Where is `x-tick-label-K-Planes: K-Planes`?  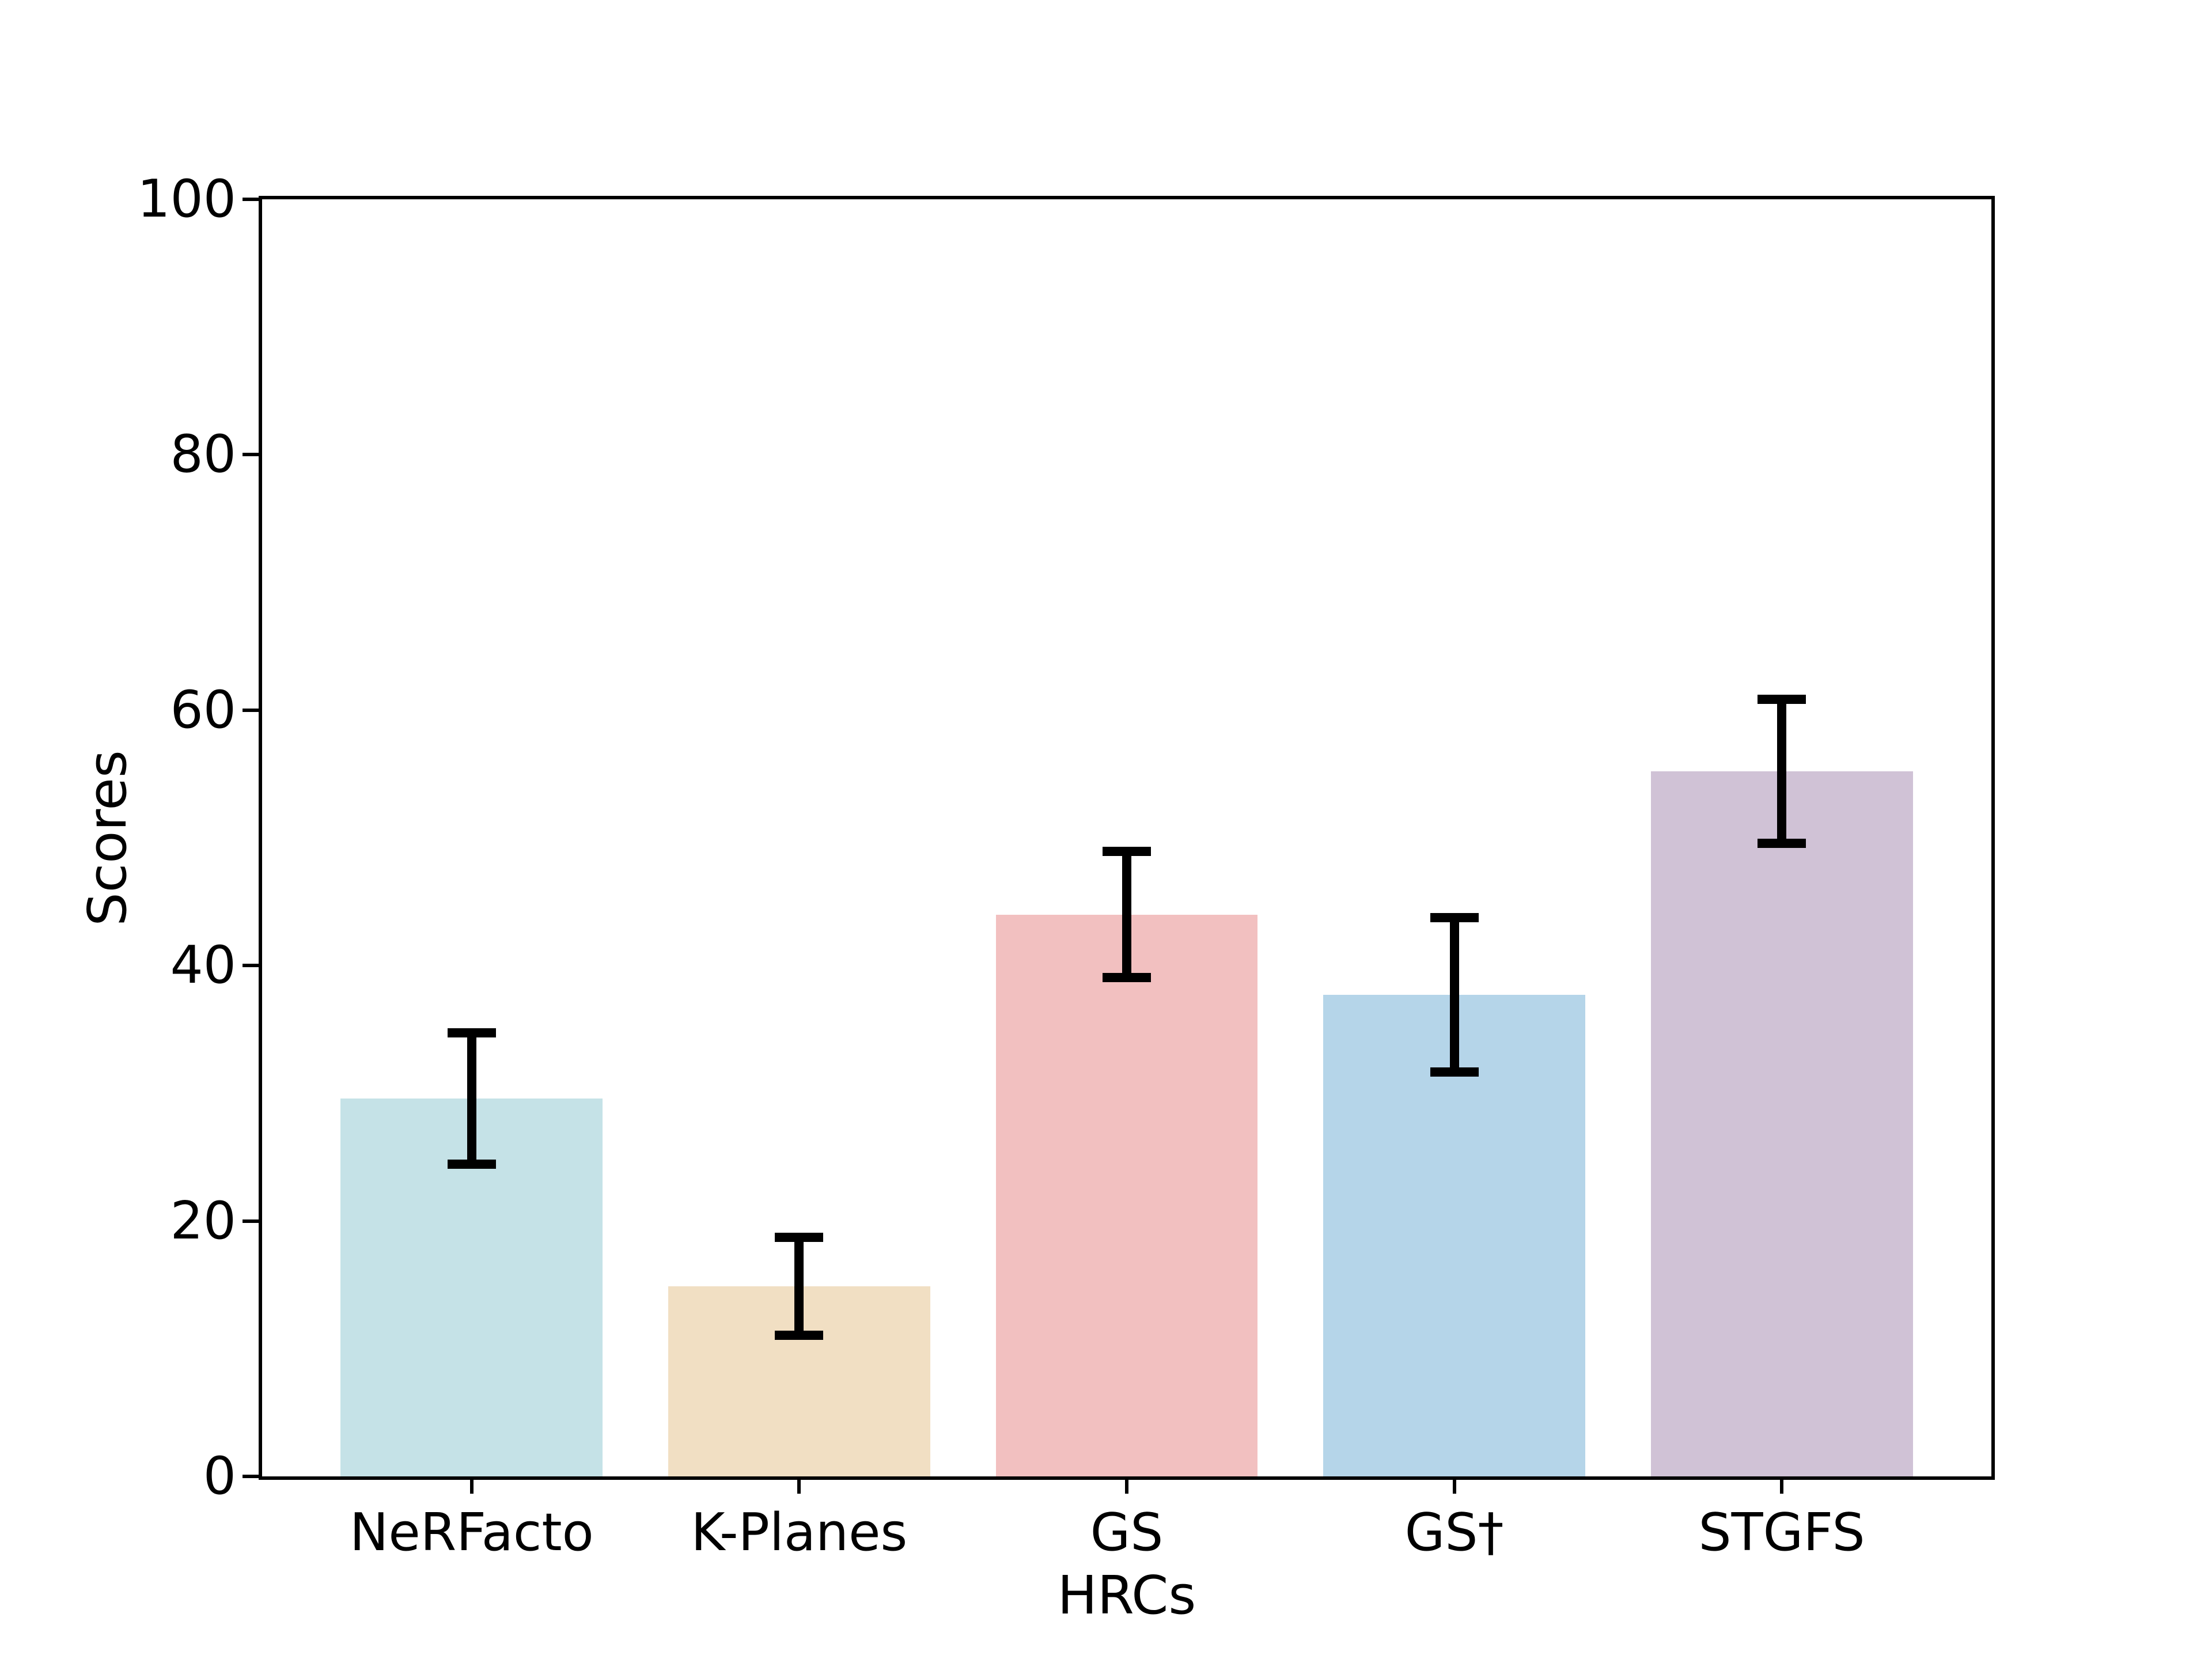
x-tick-label-K-Planes: K-Planes is located at coordinates (799, 1532).